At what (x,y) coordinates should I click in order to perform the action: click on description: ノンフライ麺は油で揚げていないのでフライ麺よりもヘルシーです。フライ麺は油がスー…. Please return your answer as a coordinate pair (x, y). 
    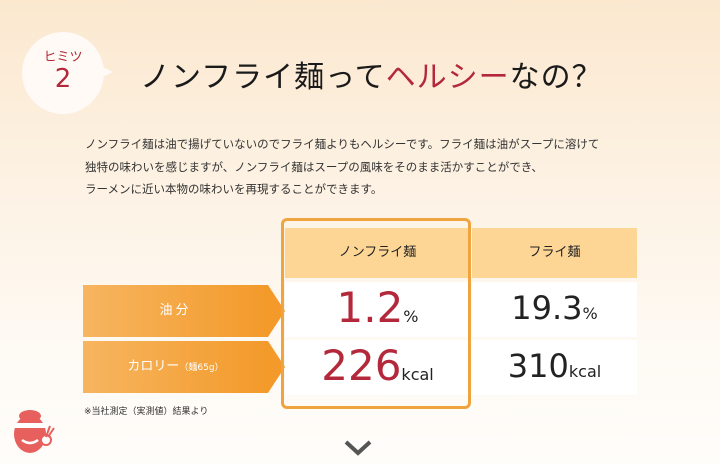
    Looking at the image, I should click on (342, 167).